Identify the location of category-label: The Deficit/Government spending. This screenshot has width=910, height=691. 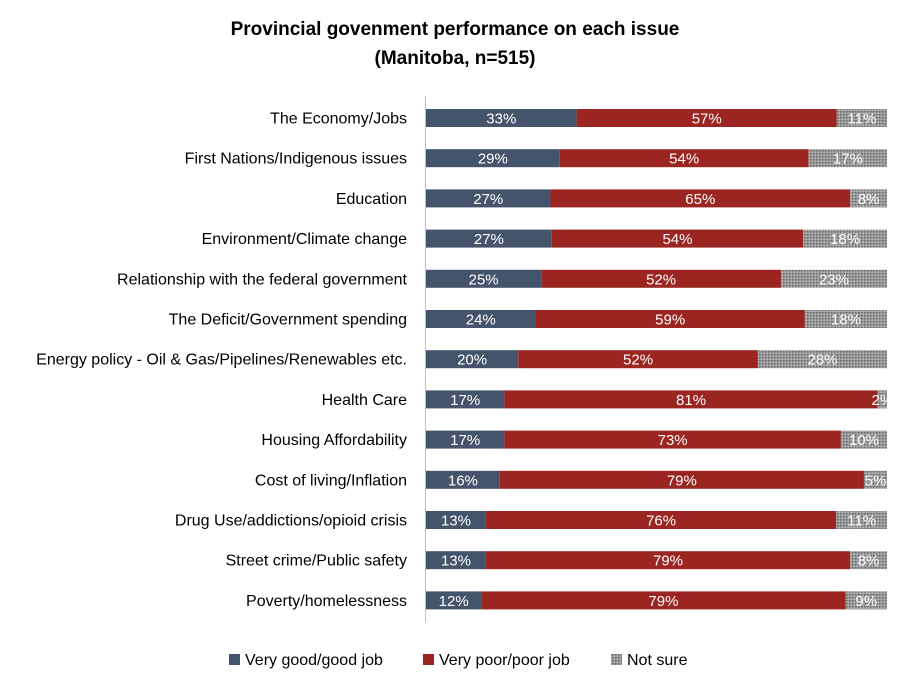
(288, 320).